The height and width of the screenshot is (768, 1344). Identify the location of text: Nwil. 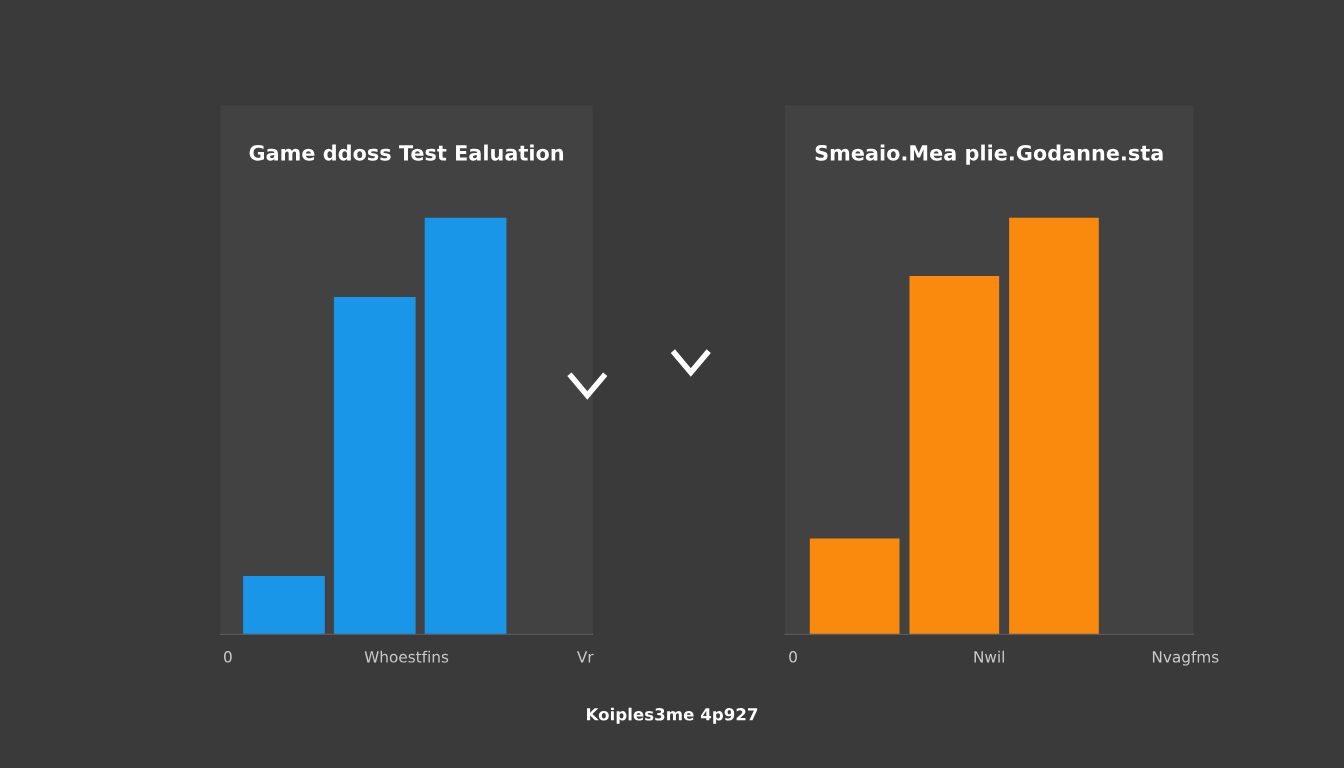
(989, 656).